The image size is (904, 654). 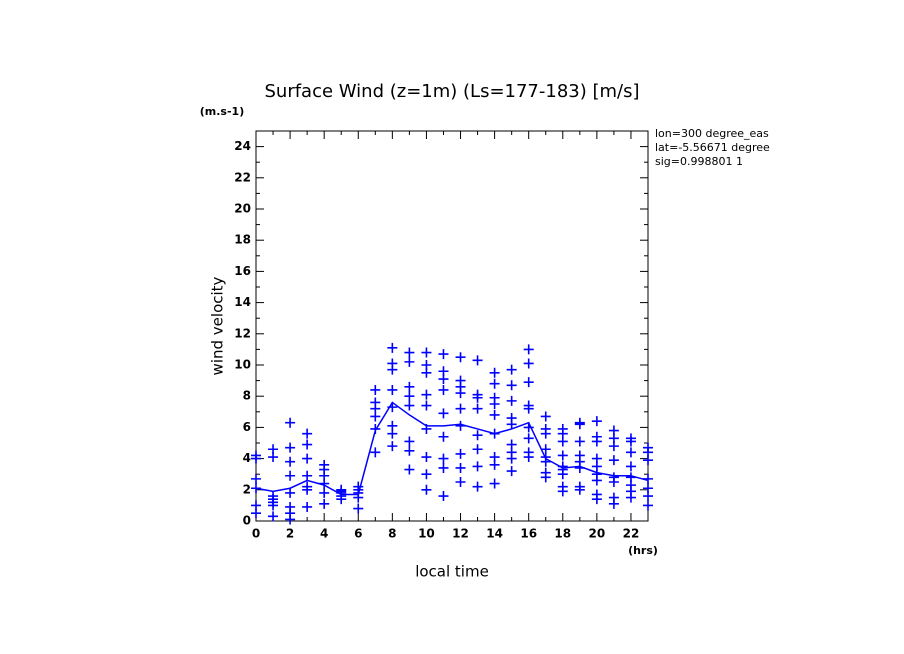 What do you see at coordinates (242, 209) in the screenshot?
I see `y-tick-label: 20` at bounding box center [242, 209].